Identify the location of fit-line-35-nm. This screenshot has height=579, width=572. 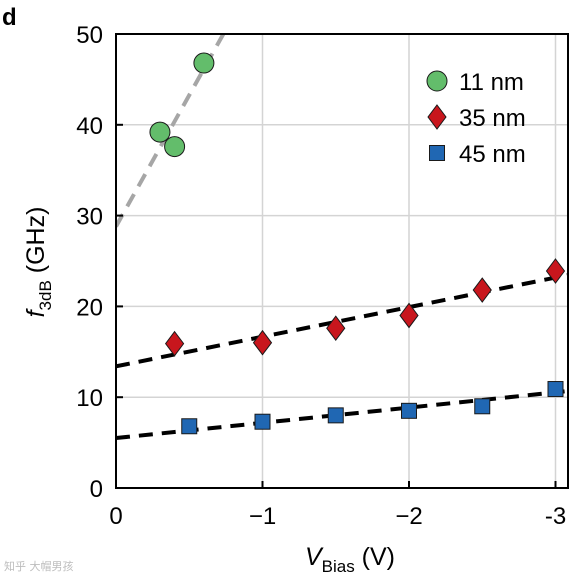
(342, 321).